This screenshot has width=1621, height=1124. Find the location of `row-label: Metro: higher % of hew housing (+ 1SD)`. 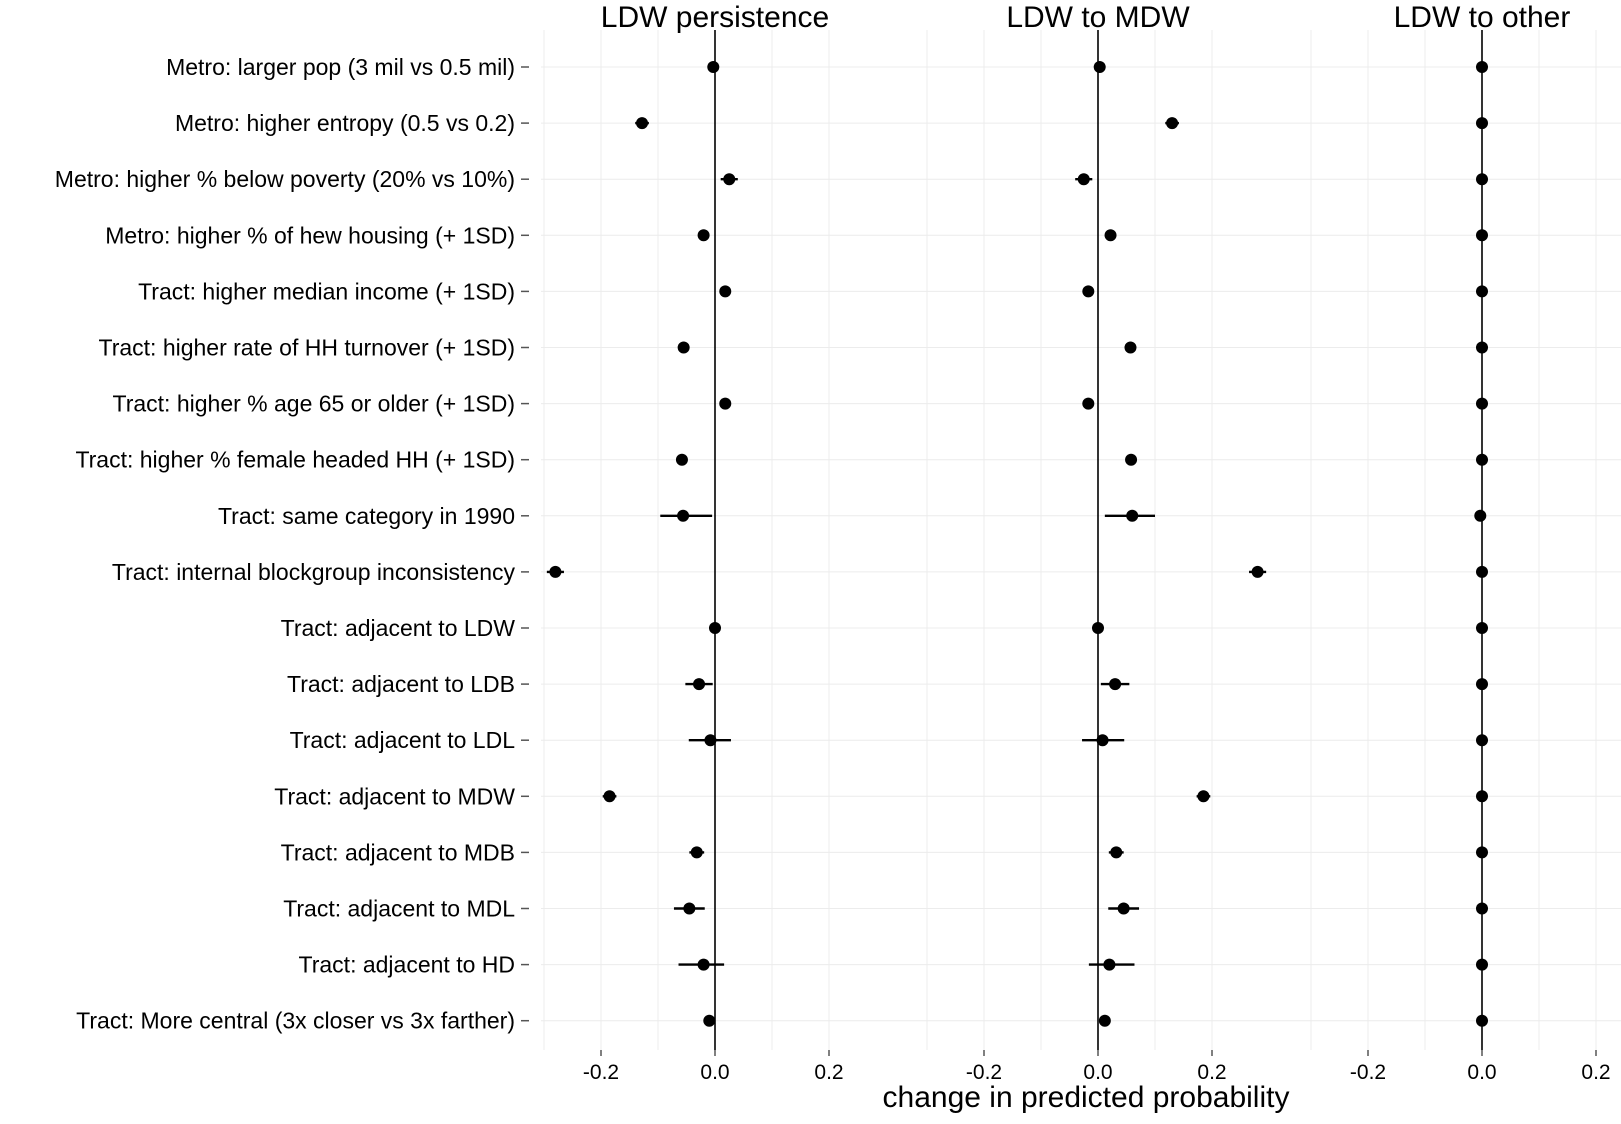

row-label: Metro: higher % of hew housing (+ 1SD) is located at coordinates (310, 235).